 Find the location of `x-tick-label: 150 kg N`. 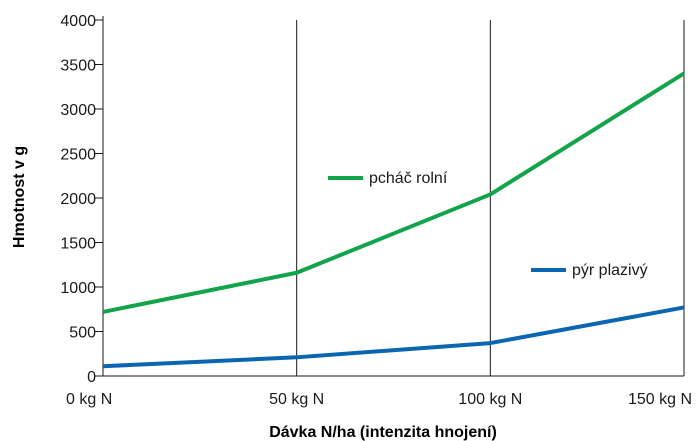

x-tick-label: 150 kg N is located at coordinates (660, 399).